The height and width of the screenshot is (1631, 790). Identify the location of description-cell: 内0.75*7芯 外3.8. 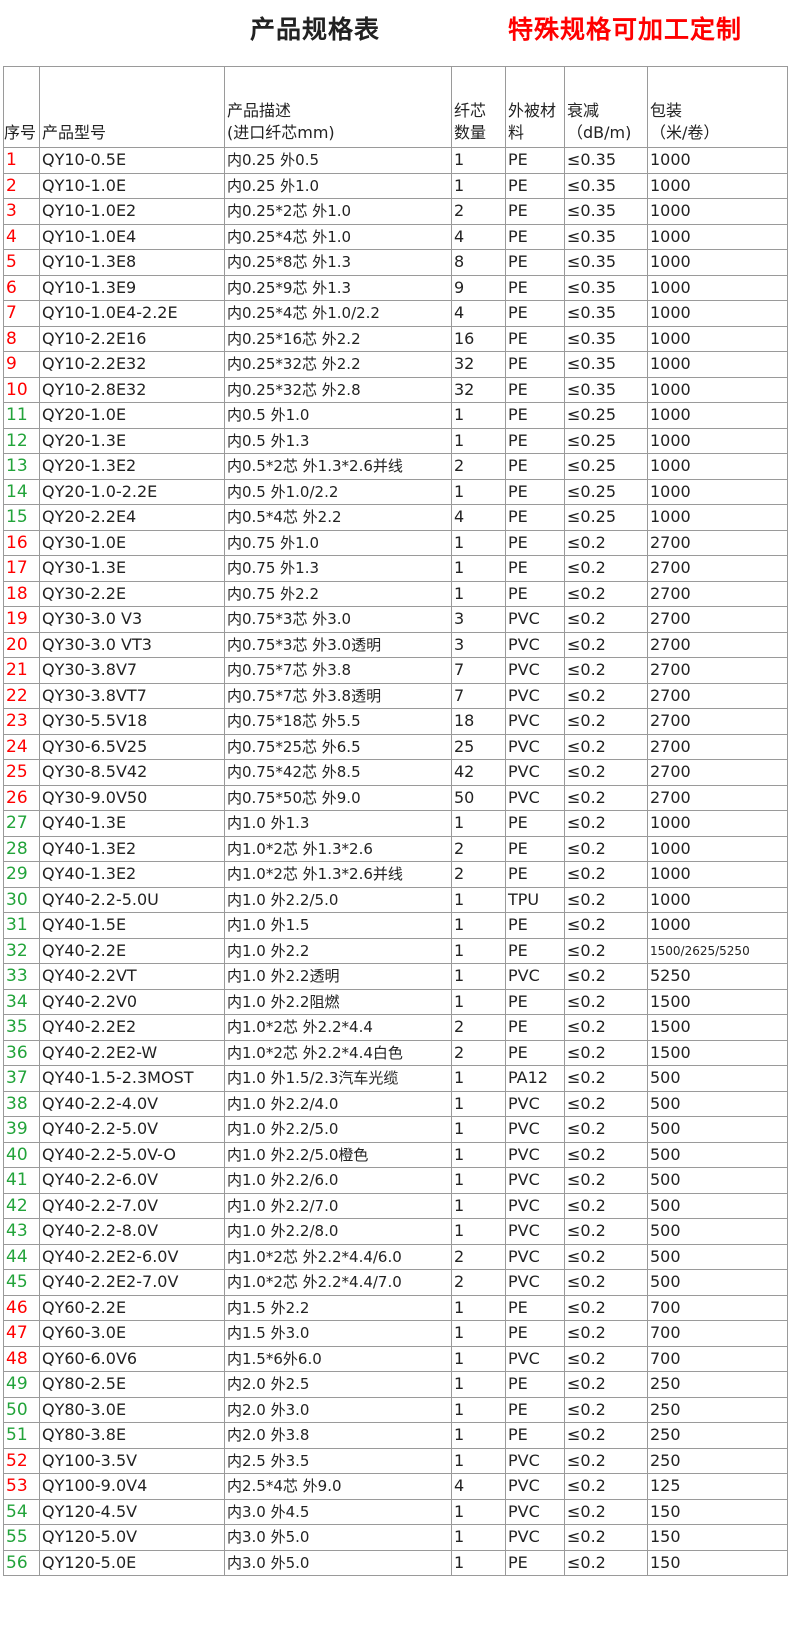
(338, 670).